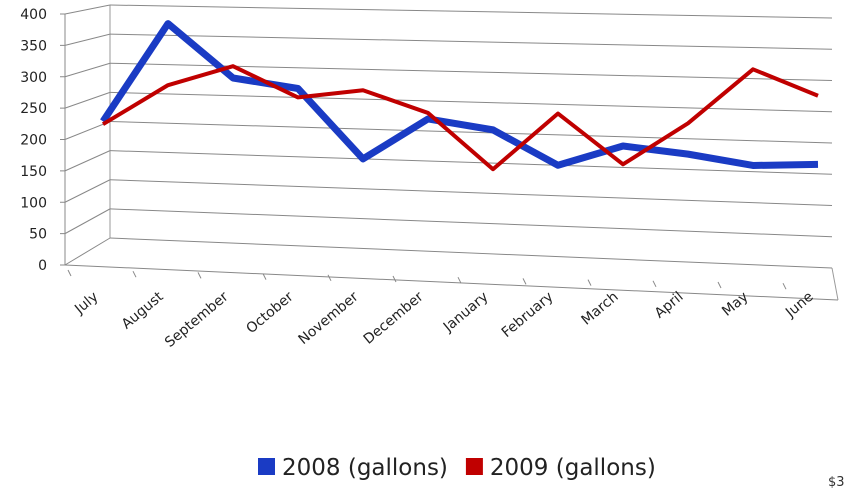 The width and height of the screenshot is (846, 493). I want to click on y-tick-label: 100, so click(33, 203).